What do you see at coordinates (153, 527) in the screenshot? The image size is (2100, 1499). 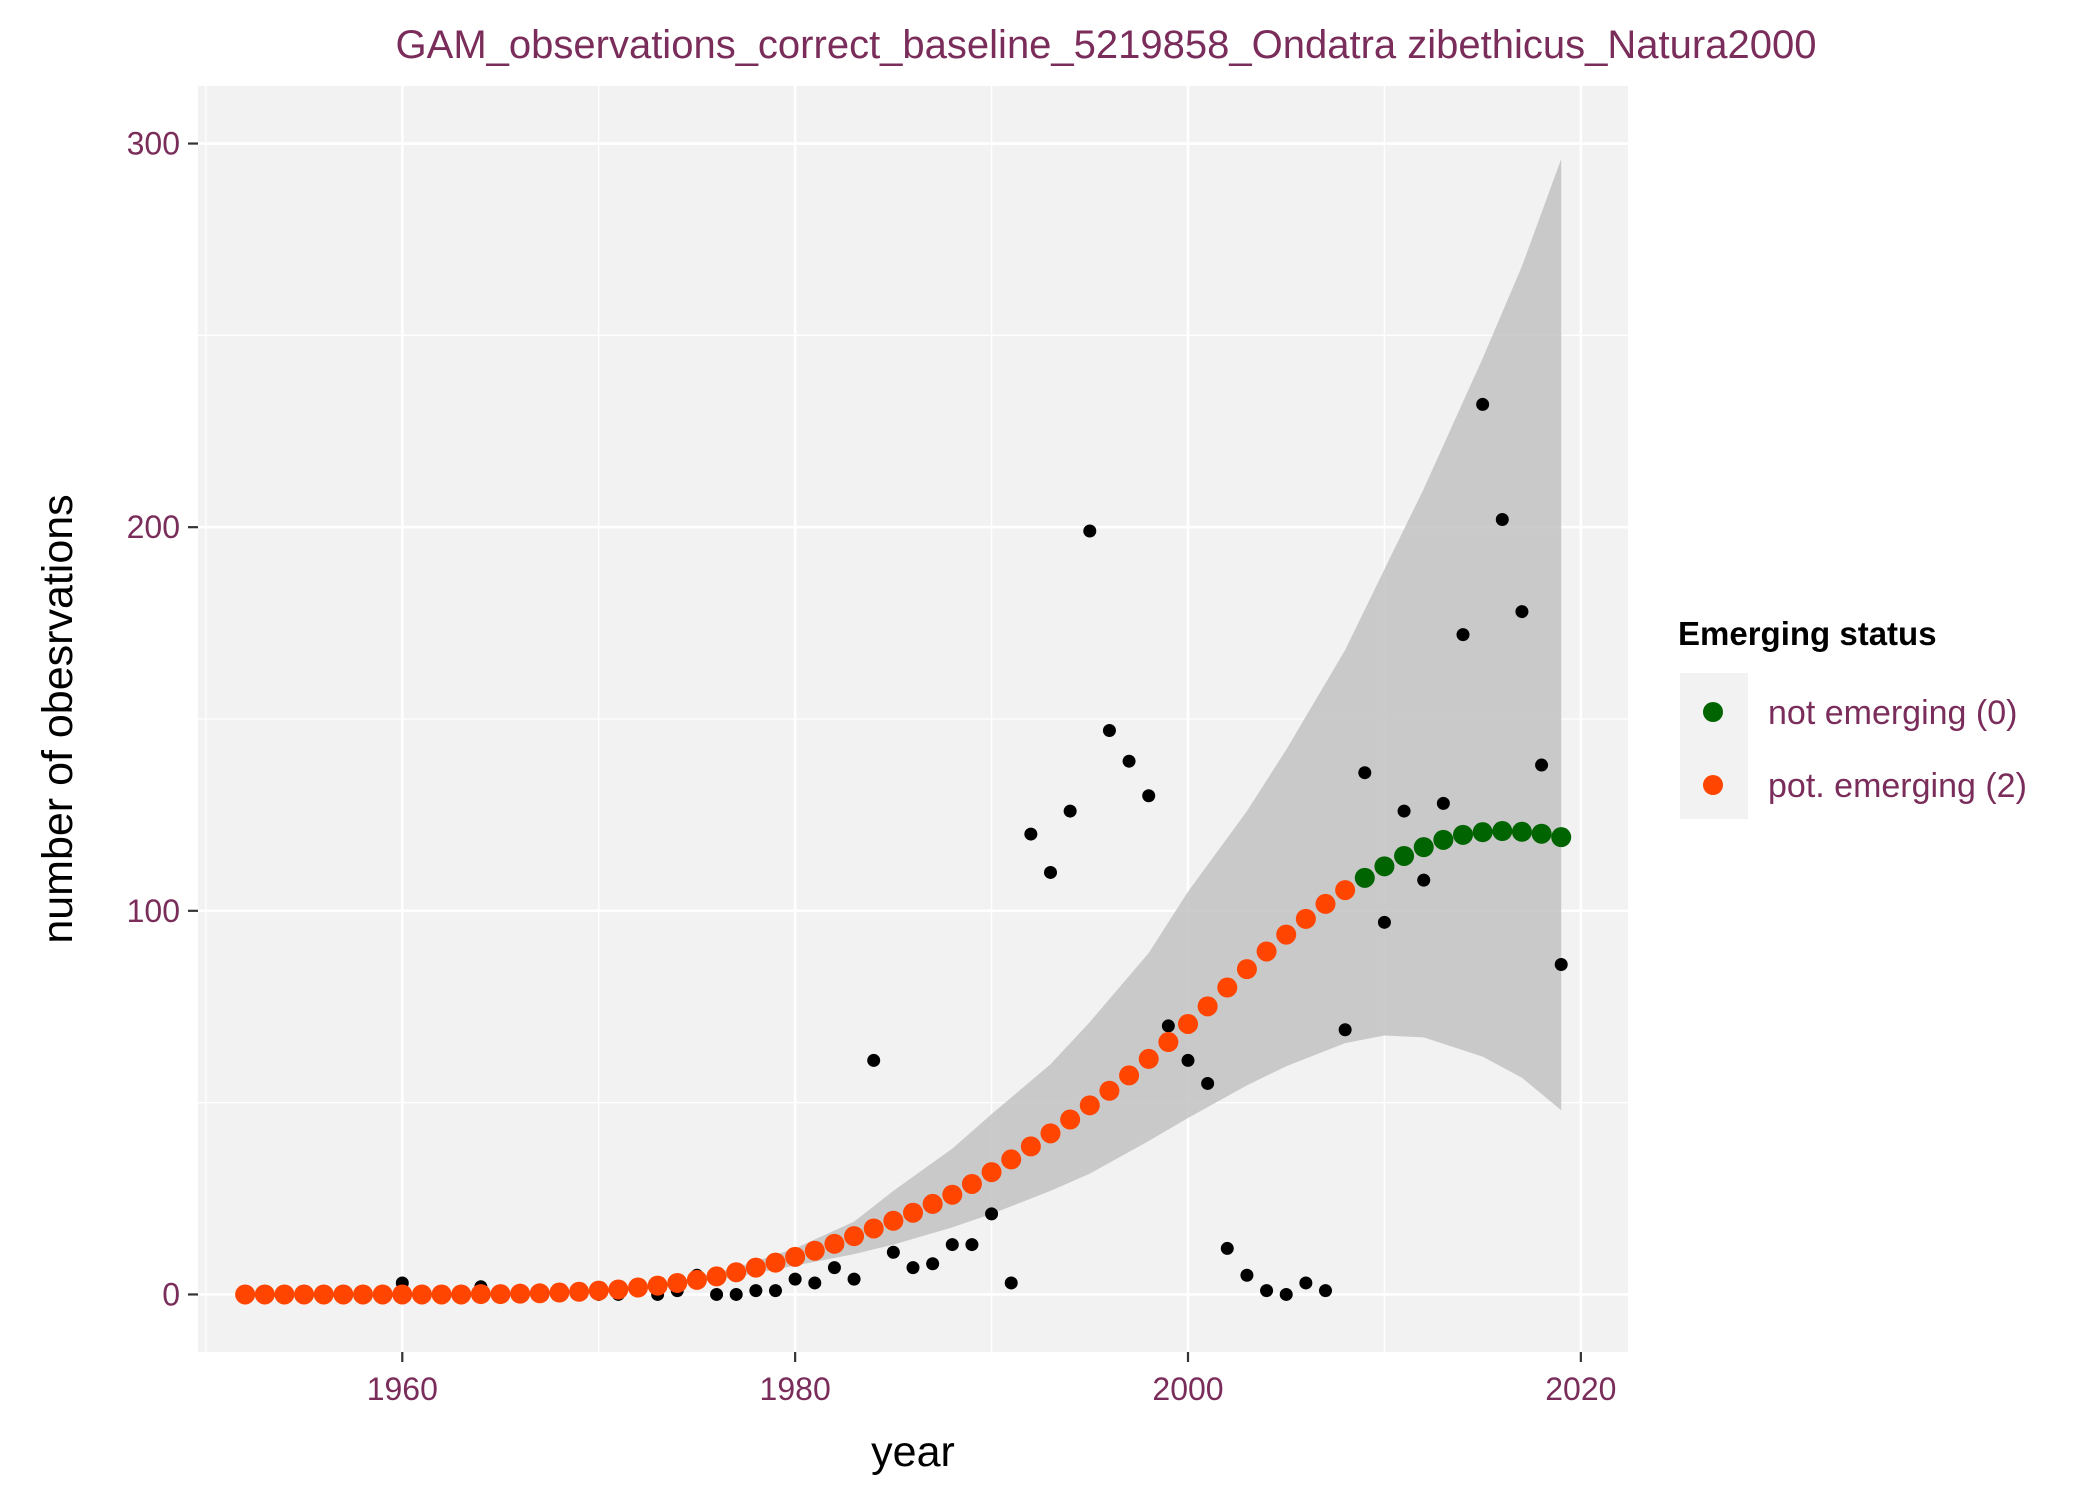 I see `y-tick-label: 200` at bounding box center [153, 527].